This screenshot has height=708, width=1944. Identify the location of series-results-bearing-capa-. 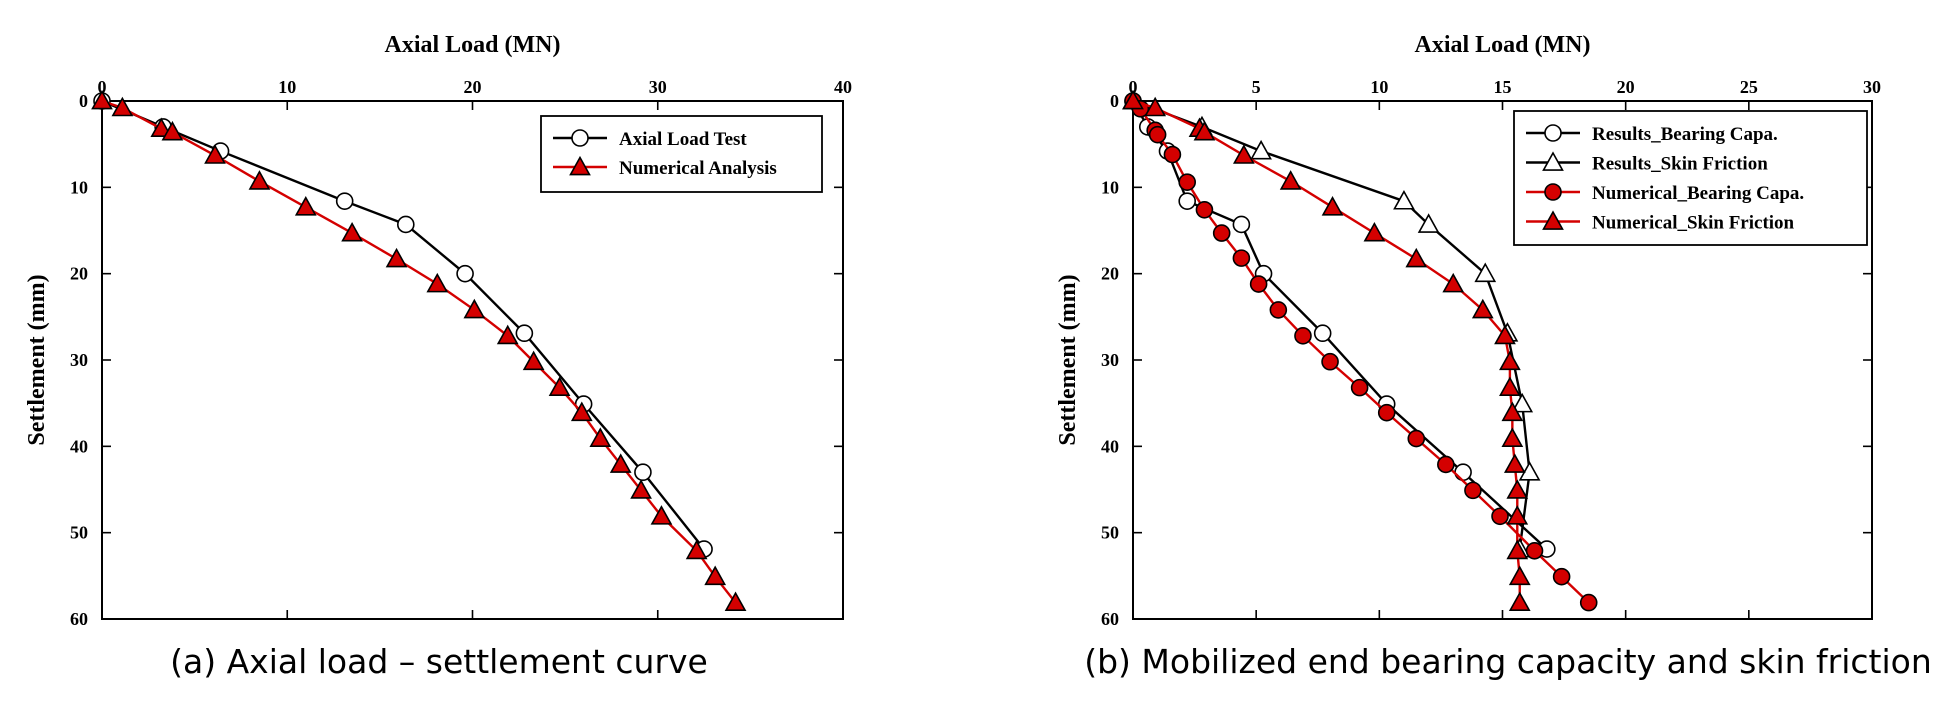
(1340, 325).